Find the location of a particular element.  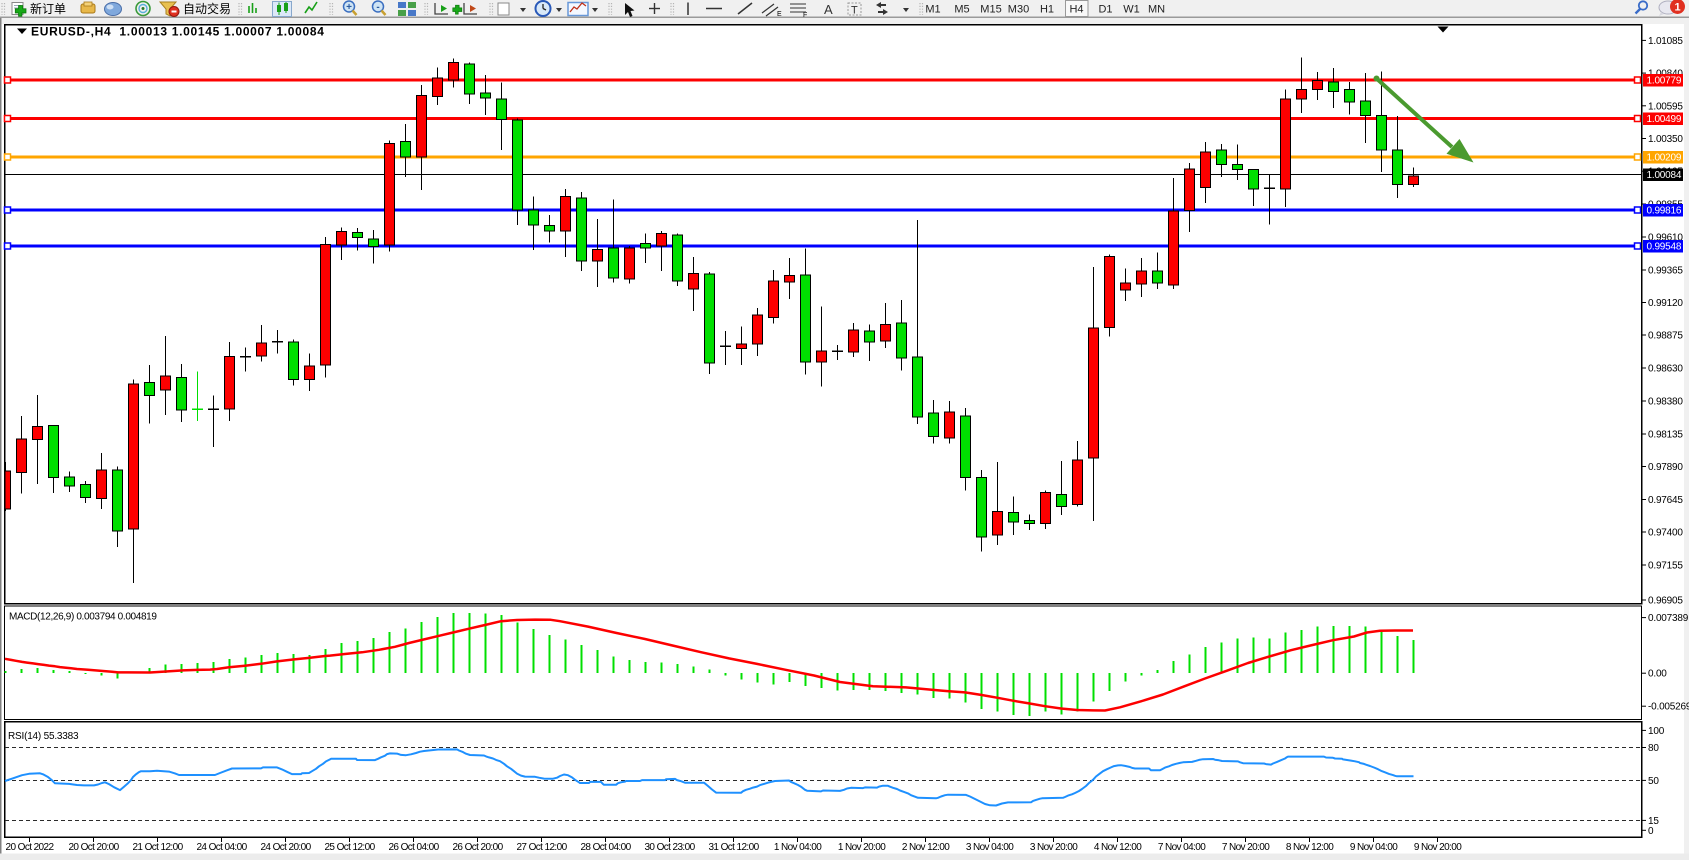

svg-text: 26 Oct 04:00 is located at coordinates (413, 847).